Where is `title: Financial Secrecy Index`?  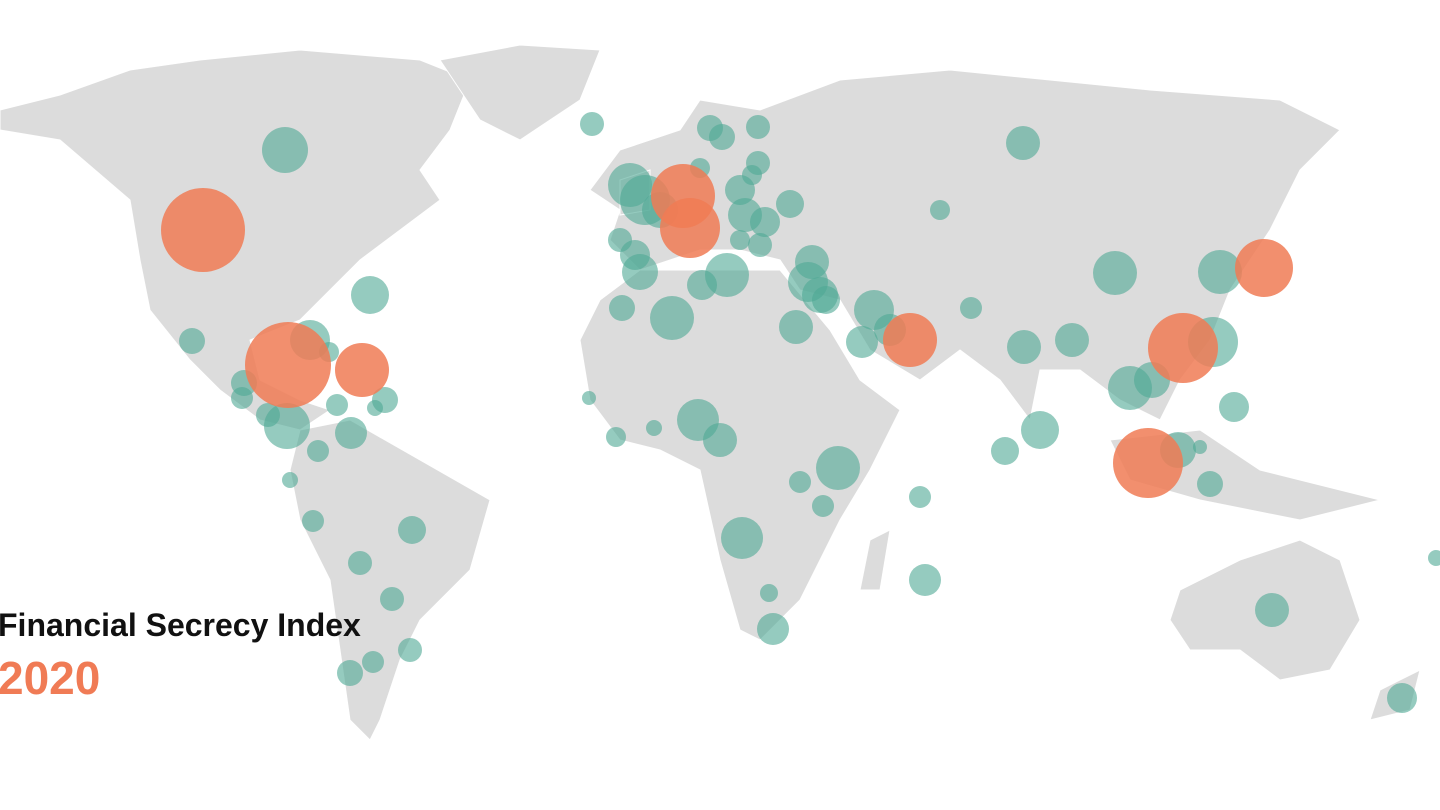 title: Financial Secrecy Index is located at coordinates (180, 625).